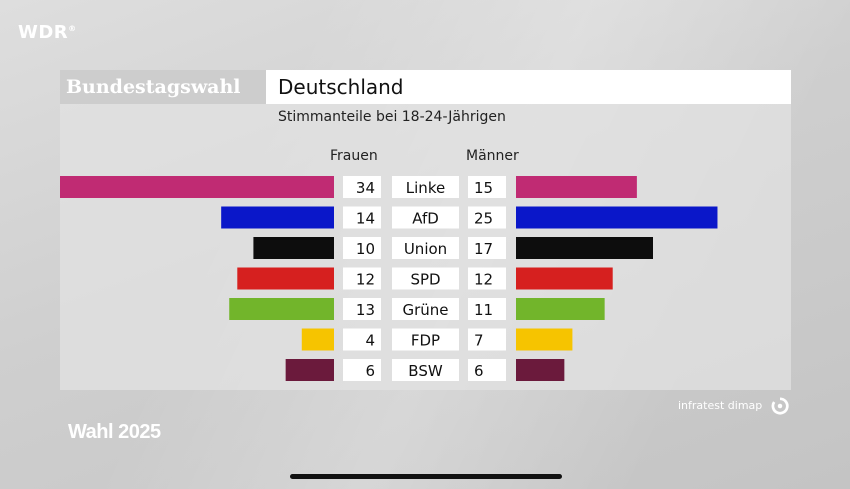 Image resolution: width=850 pixels, height=489 pixels. I want to click on value-maenner-bsw: 6, so click(479, 371).